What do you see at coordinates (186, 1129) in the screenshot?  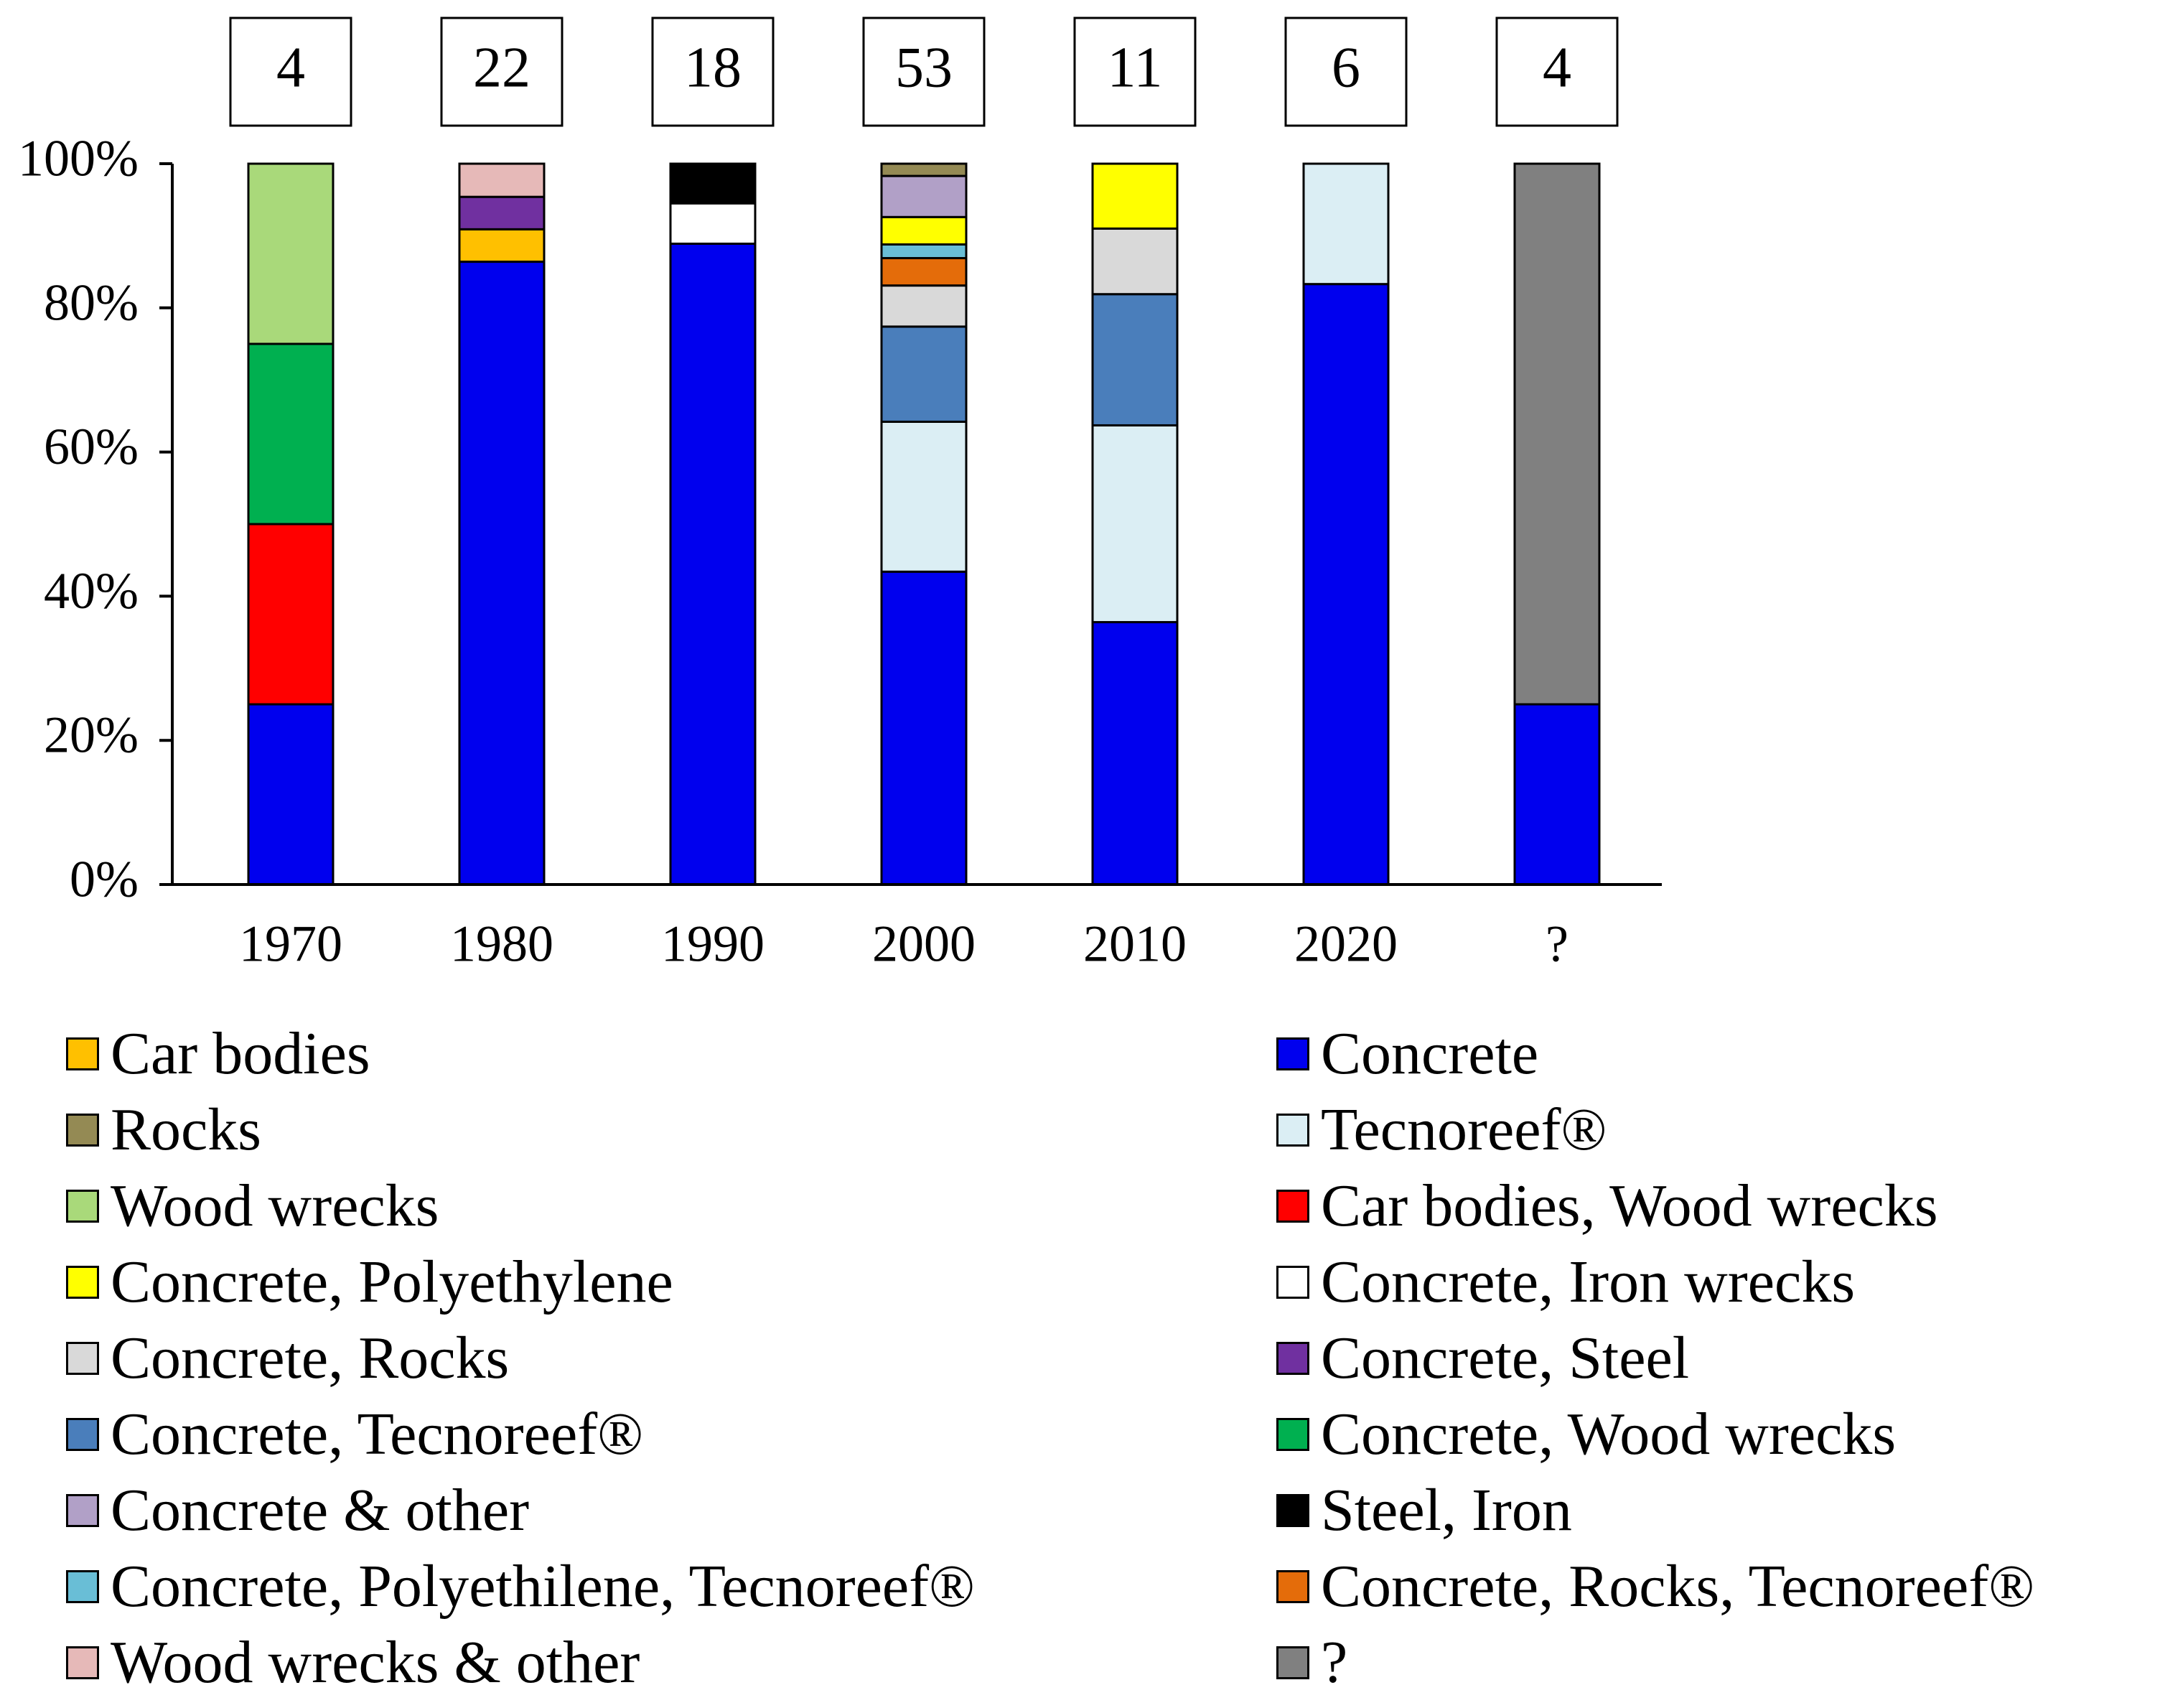 I see `legend-label: Rocks` at bounding box center [186, 1129].